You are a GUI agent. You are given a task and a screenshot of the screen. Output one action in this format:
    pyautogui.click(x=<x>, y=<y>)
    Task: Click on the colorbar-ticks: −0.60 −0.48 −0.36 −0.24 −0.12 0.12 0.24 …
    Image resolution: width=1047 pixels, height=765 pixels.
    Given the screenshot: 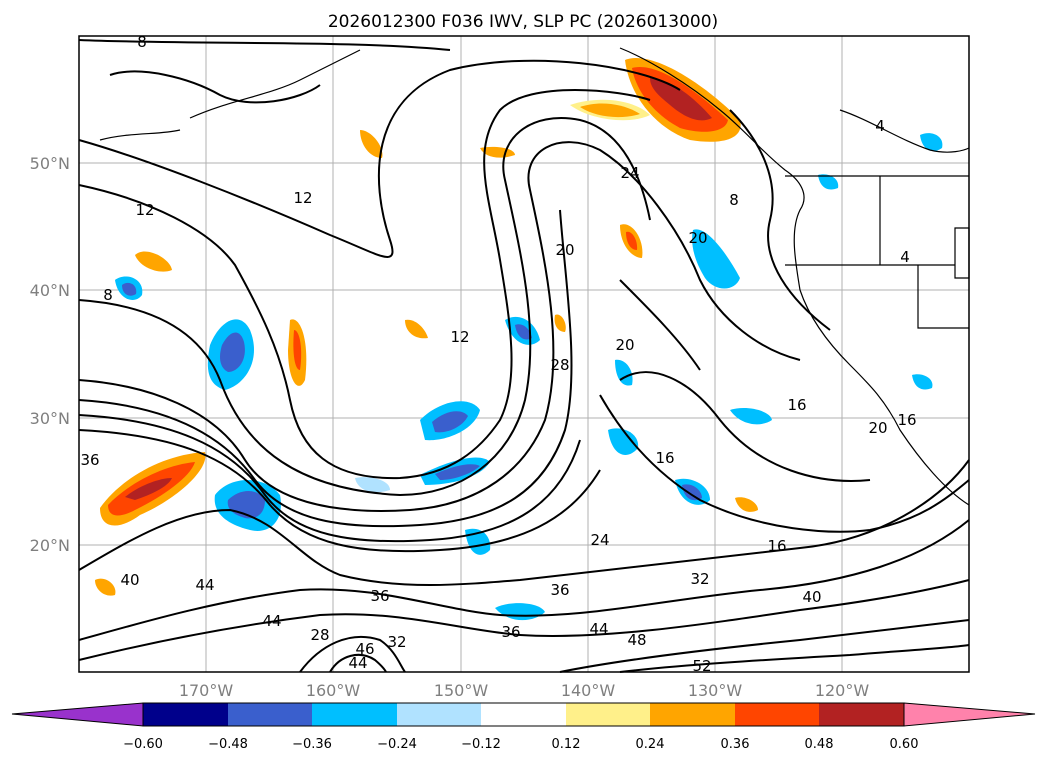 What is the action you would take?
    pyautogui.click(x=520, y=744)
    